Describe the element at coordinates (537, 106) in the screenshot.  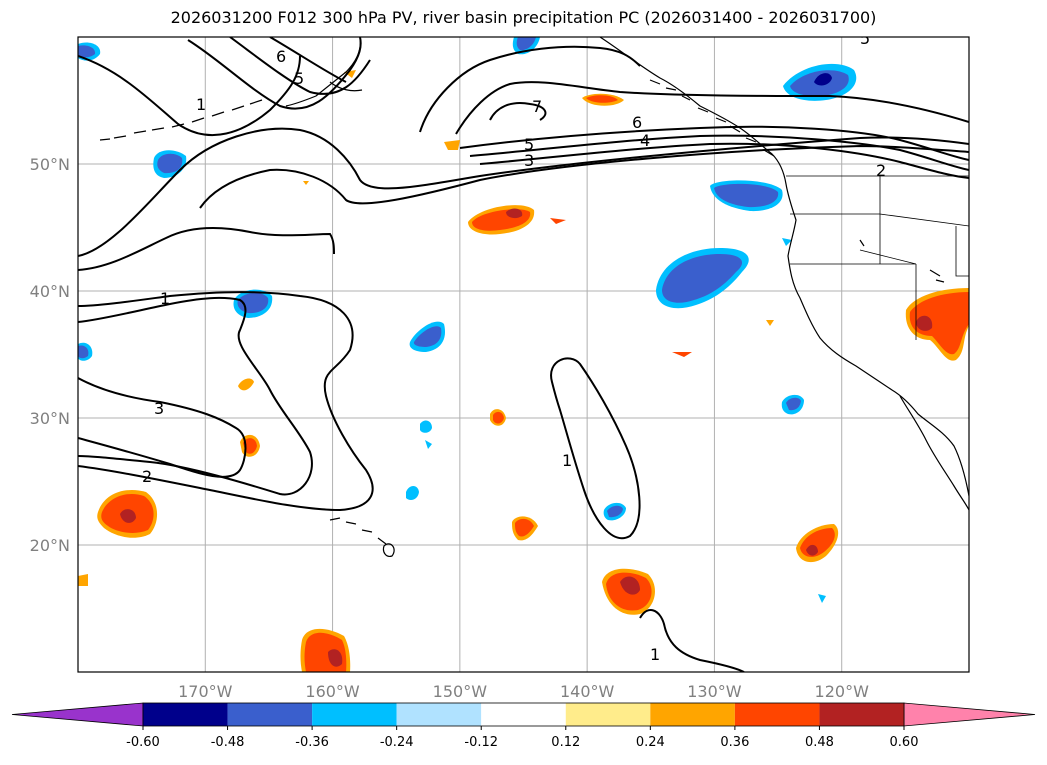
I see `contour-label: 7` at that location.